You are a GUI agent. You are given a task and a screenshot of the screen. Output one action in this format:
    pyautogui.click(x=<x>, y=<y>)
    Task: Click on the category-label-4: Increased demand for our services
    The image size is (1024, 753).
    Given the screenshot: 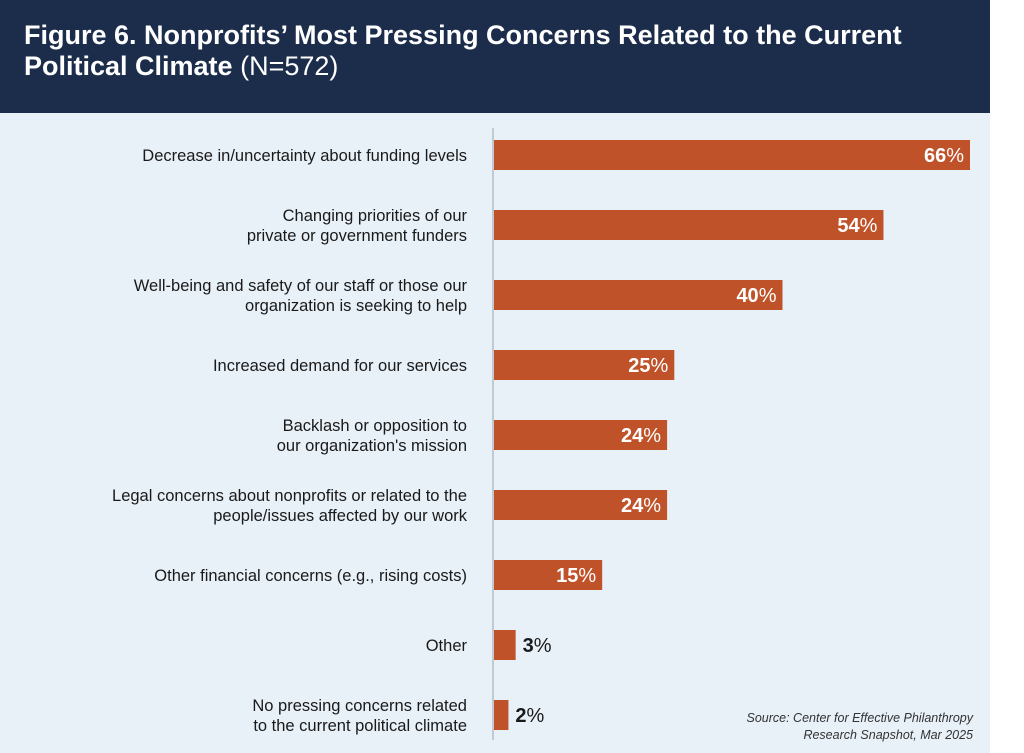 What is the action you would take?
    pyautogui.click(x=340, y=366)
    